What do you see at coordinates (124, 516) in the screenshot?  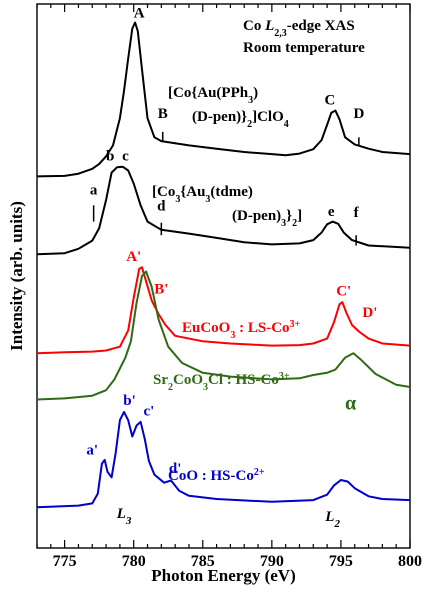 I see `peak-label: L3` at bounding box center [124, 516].